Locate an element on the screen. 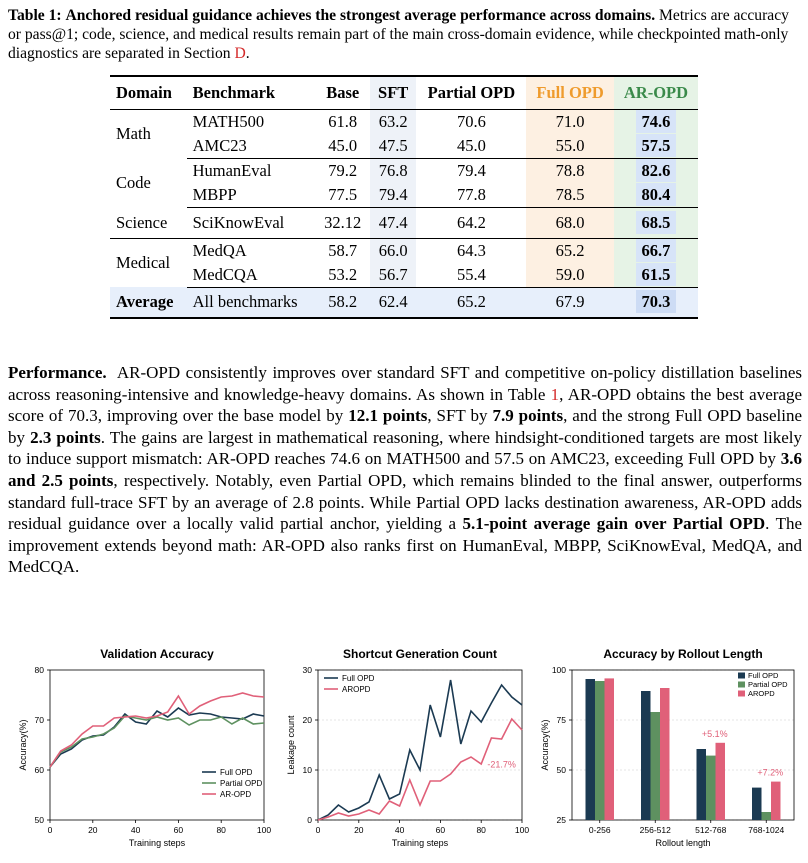  x-axis-label: Training steps is located at coordinates (157, 843).